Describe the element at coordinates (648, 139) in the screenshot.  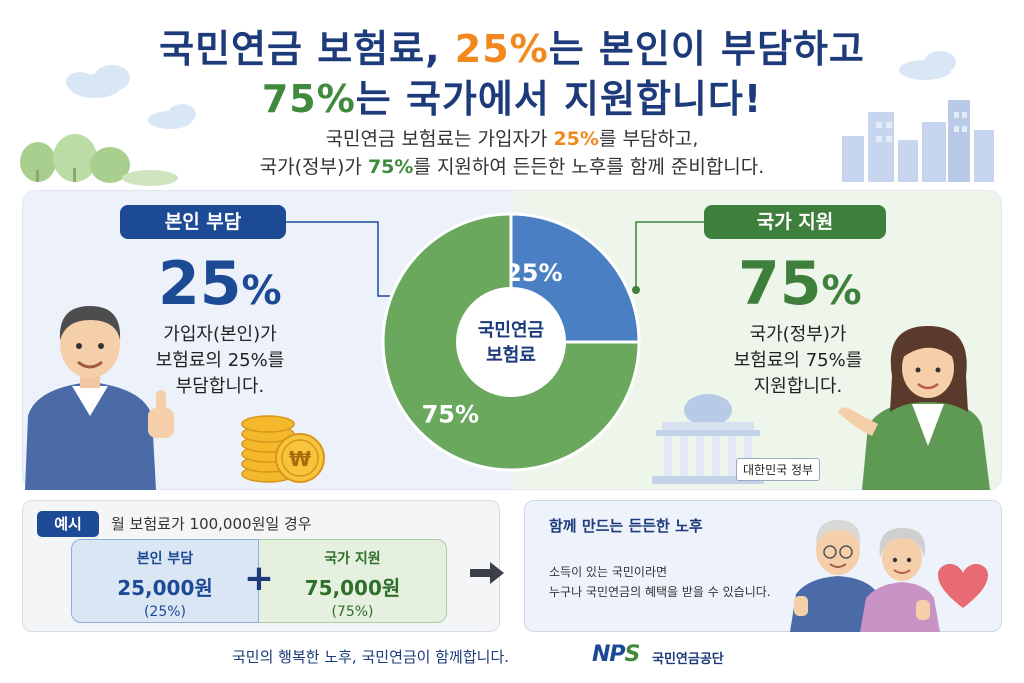
I see `subtitle-text: 를 부담하고,` at that location.